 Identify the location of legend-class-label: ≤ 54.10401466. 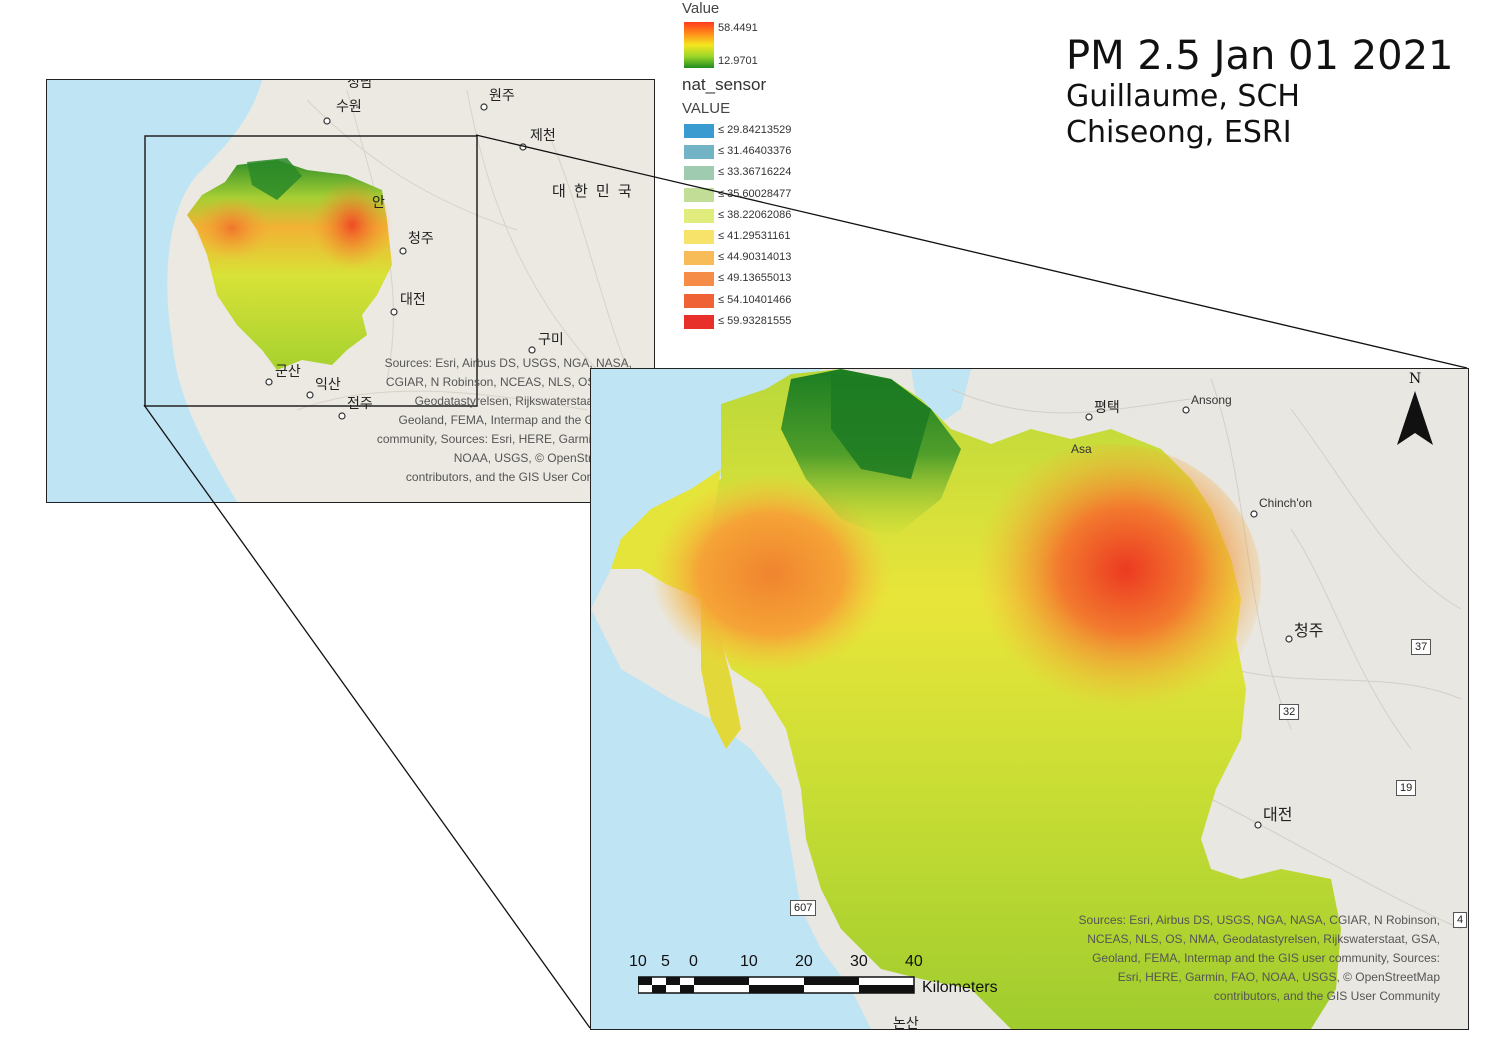
(755, 299).